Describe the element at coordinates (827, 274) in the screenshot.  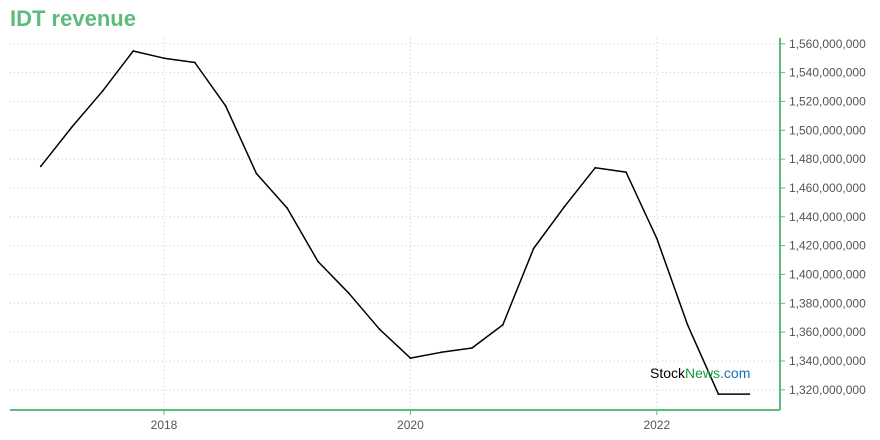
I see `y-tick-label: 1,400,000,000` at that location.